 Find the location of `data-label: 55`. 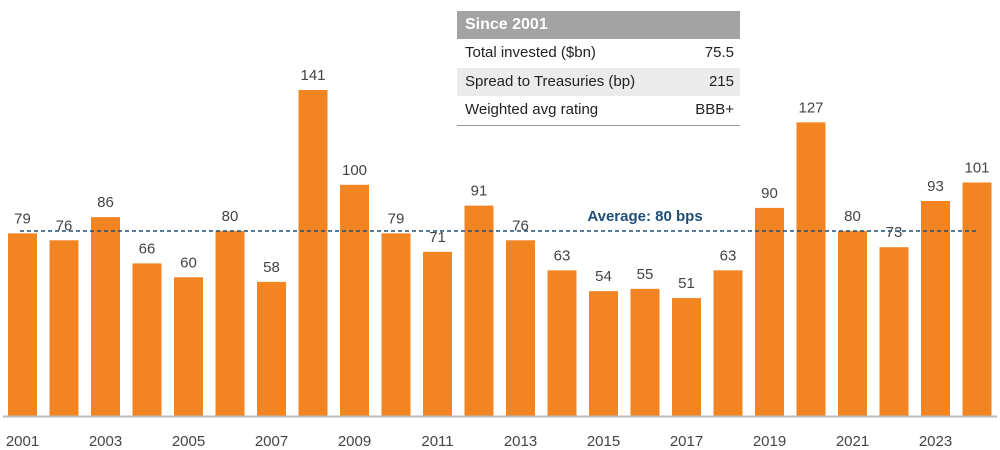

data-label: 55 is located at coordinates (645, 274).